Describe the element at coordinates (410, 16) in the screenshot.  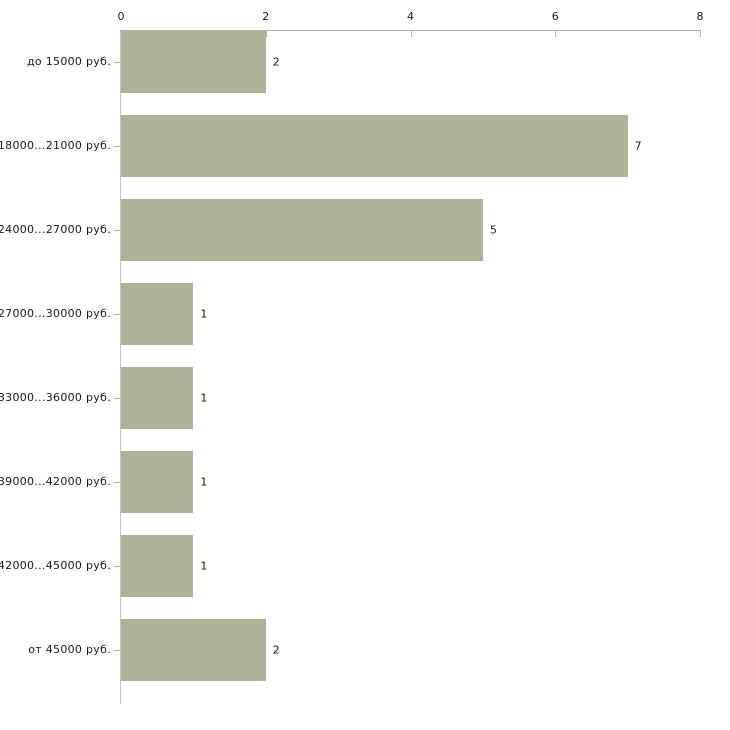
I see `x-tick-label: 4` at that location.